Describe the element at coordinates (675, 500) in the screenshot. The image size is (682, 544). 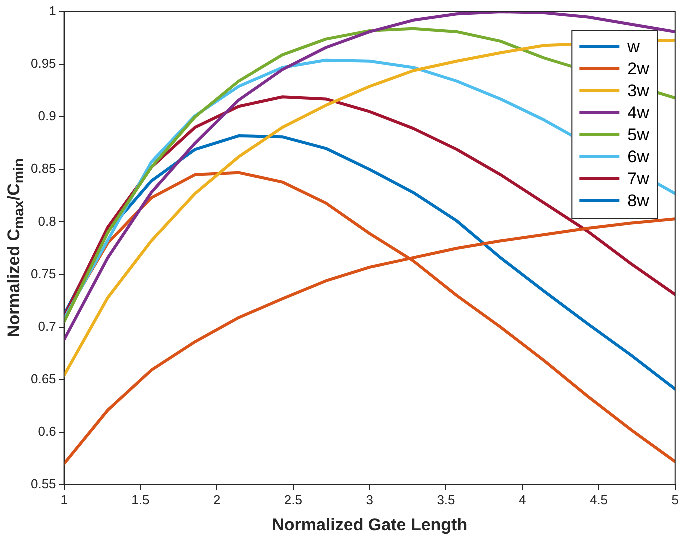
I see `x-tick-label: 5` at that location.